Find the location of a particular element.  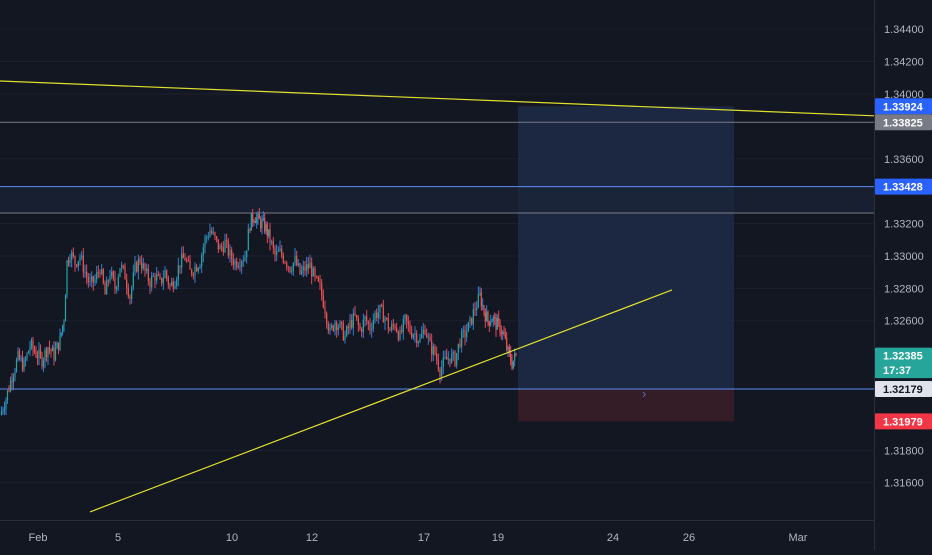

target-zone is located at coordinates (626, 247).